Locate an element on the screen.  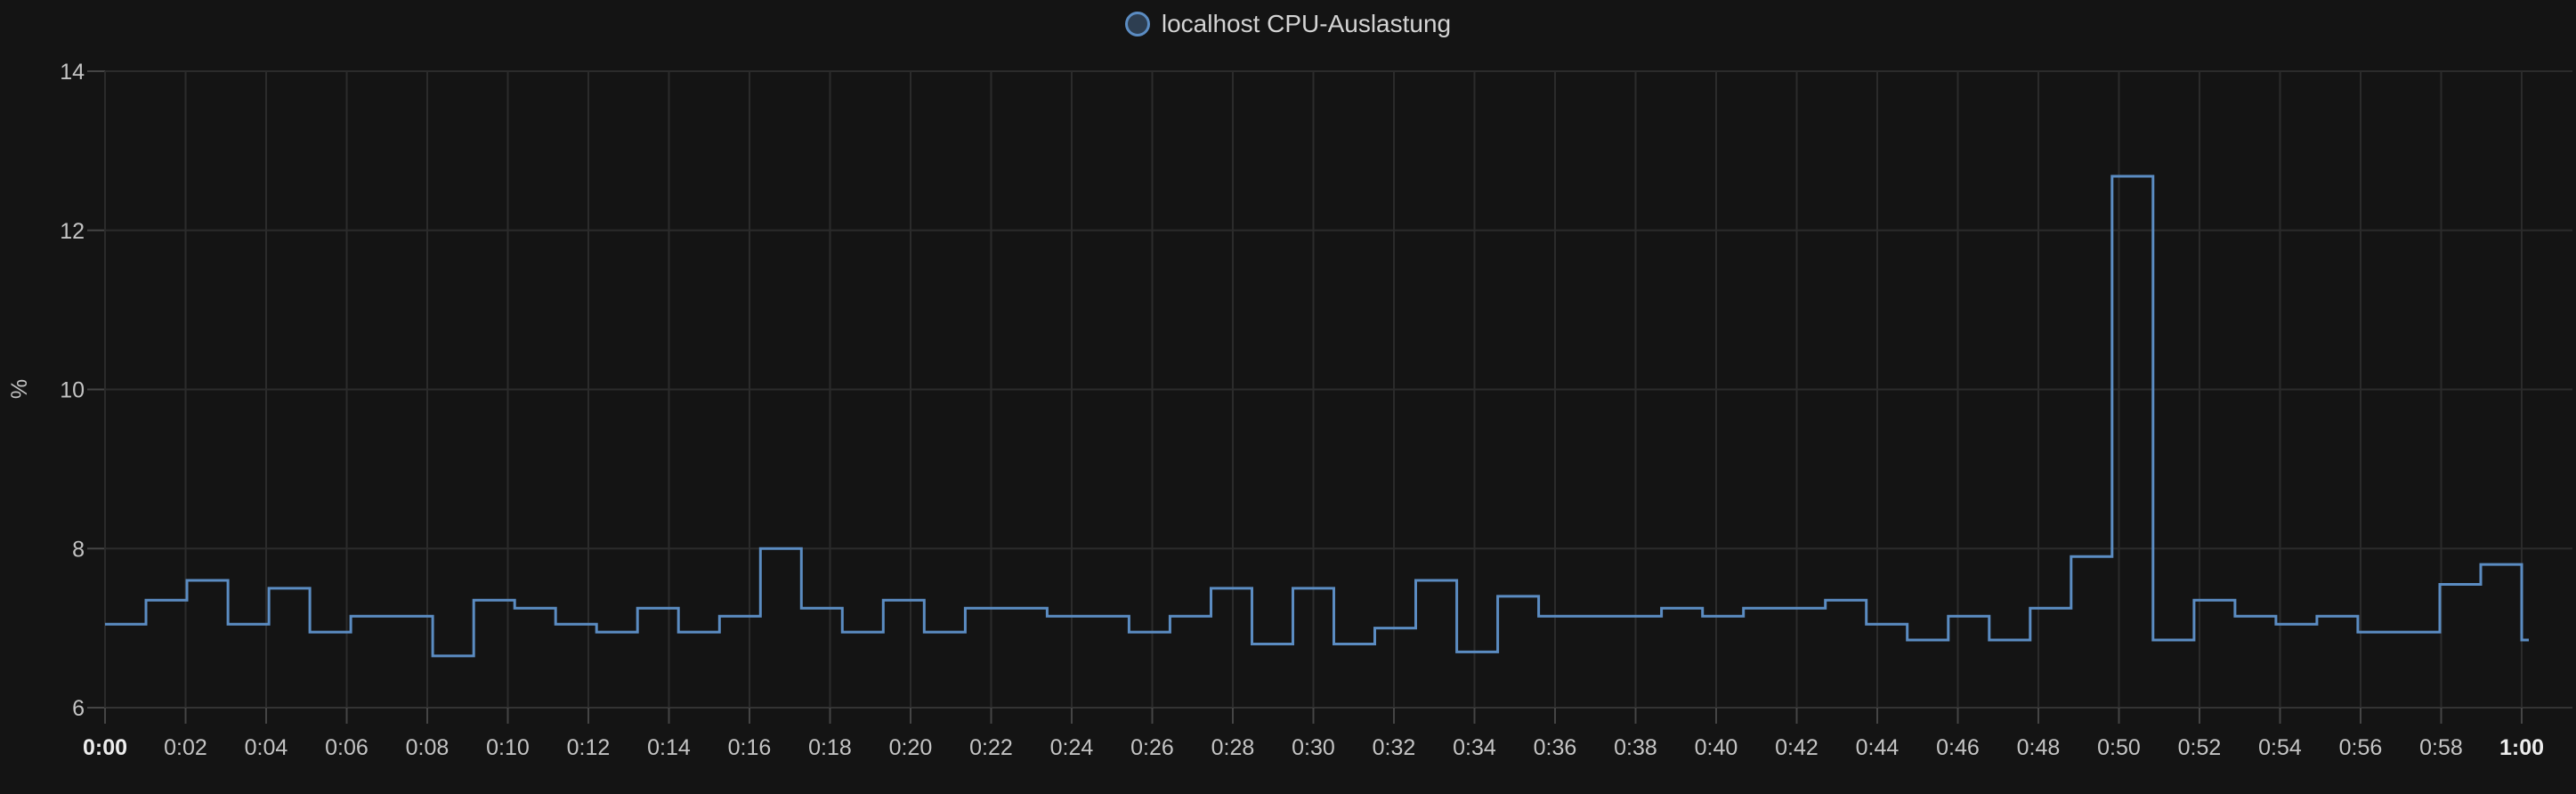
x-axis-label: 0:48 is located at coordinates (2039, 748).